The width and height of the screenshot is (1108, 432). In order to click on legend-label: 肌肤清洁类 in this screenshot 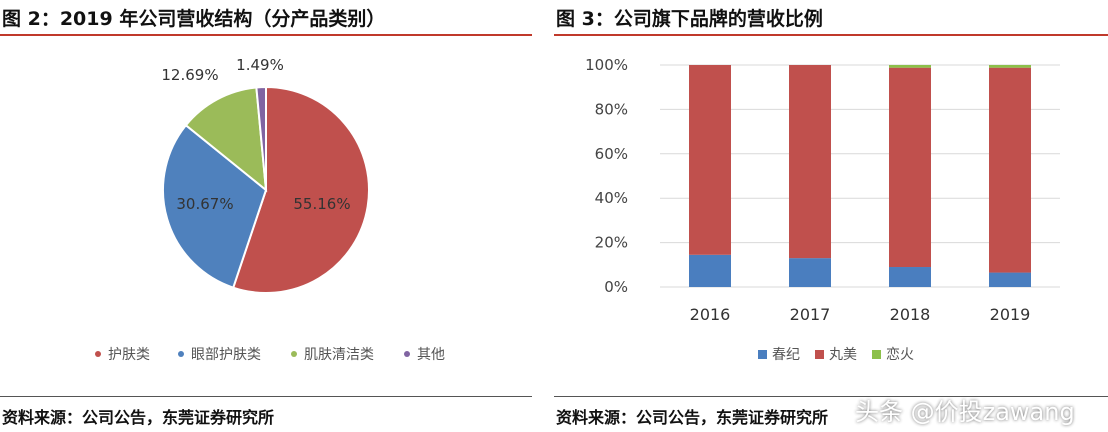, I will do `click(339, 355)`.